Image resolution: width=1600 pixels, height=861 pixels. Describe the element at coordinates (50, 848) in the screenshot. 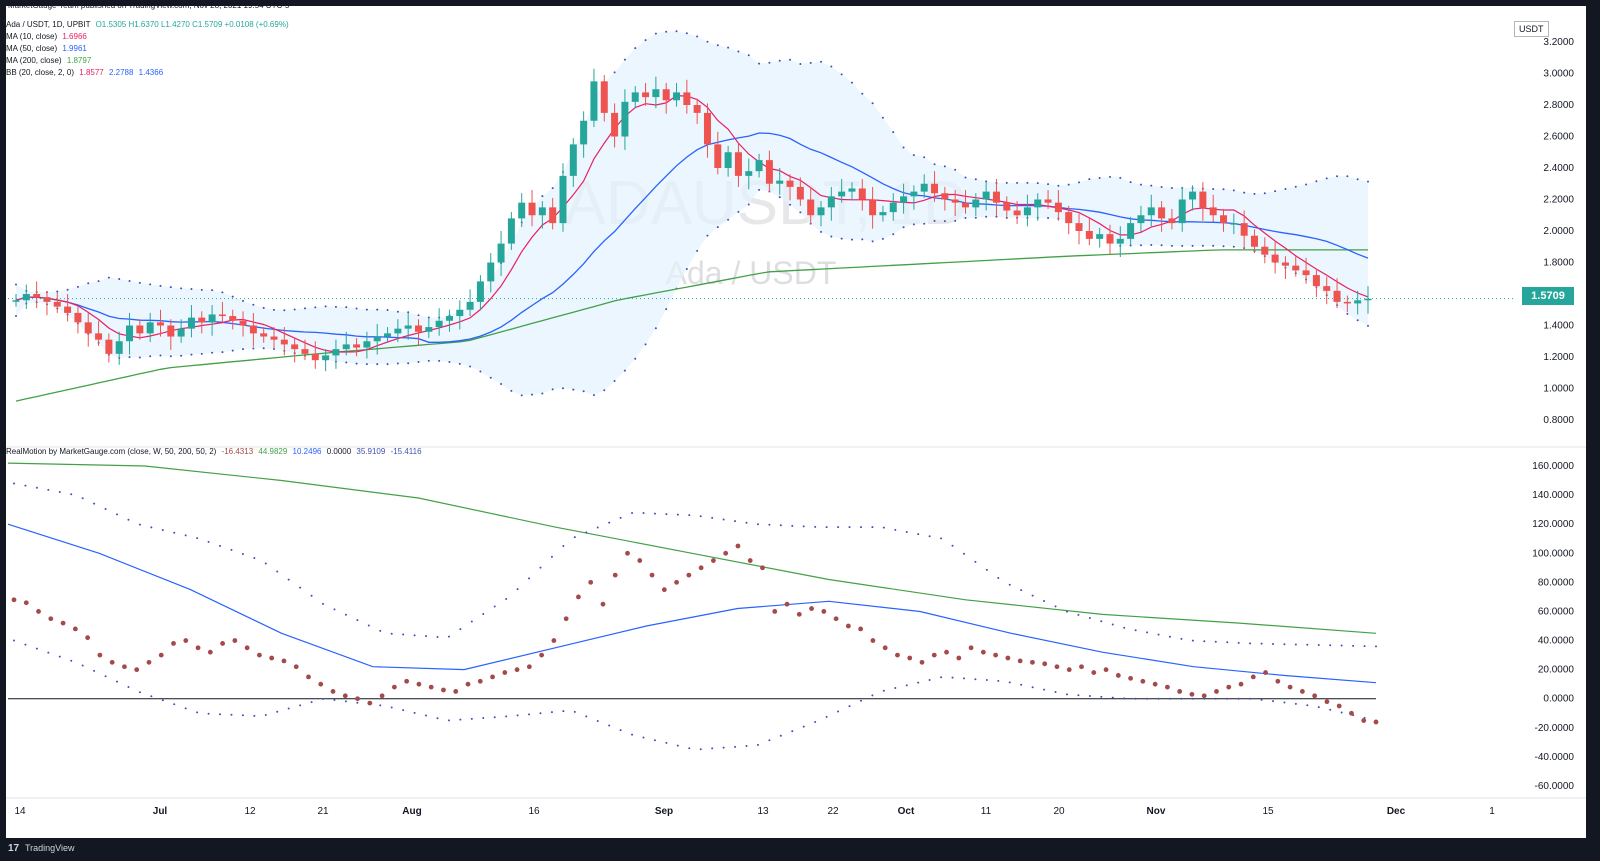

I see `tradingview-name: TradingView` at that location.